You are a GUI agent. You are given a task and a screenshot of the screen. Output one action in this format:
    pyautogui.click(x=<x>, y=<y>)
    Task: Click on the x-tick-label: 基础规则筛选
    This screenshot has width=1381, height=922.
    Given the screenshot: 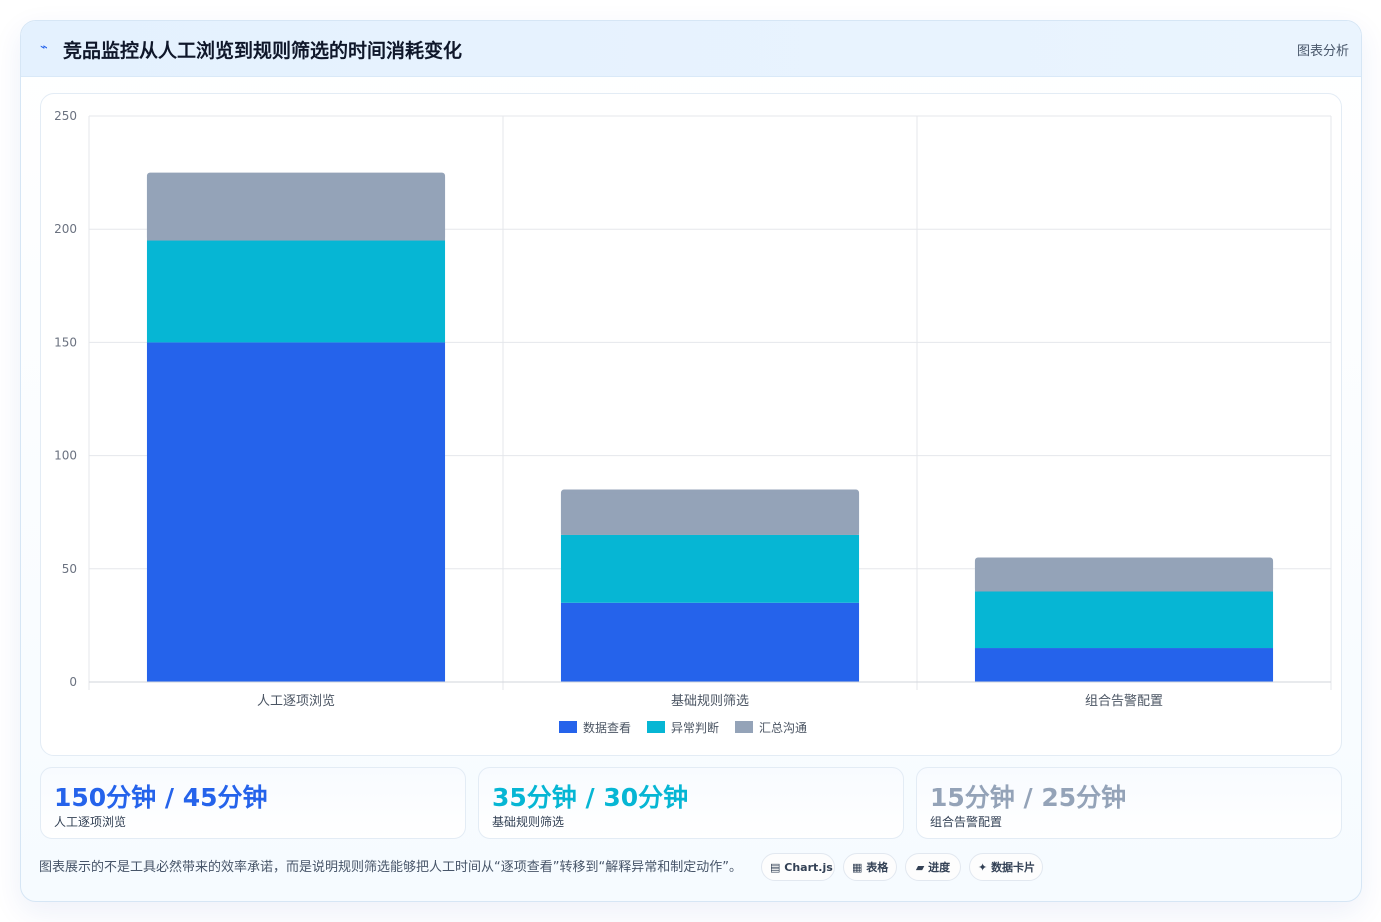 What is the action you would take?
    pyautogui.click(x=710, y=701)
    